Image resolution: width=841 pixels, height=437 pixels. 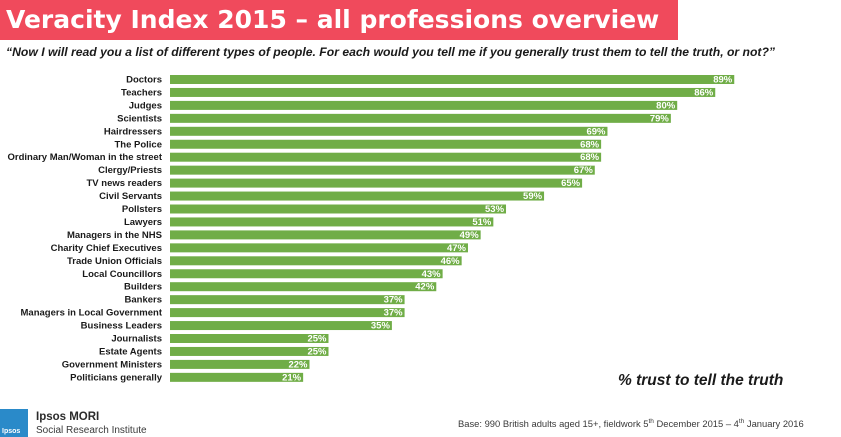 What do you see at coordinates (143, 287) in the screenshot?
I see `category-label: Builders` at bounding box center [143, 287].